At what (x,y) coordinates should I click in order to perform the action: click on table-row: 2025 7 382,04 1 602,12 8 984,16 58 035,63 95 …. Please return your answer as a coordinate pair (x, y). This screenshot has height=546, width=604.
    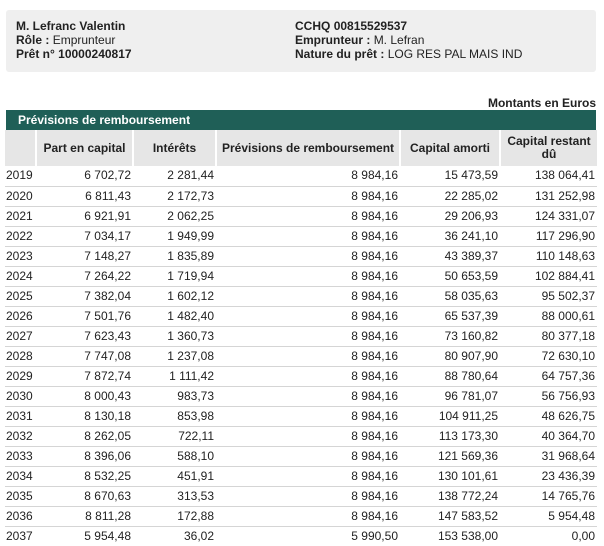
    Looking at the image, I should click on (301, 296).